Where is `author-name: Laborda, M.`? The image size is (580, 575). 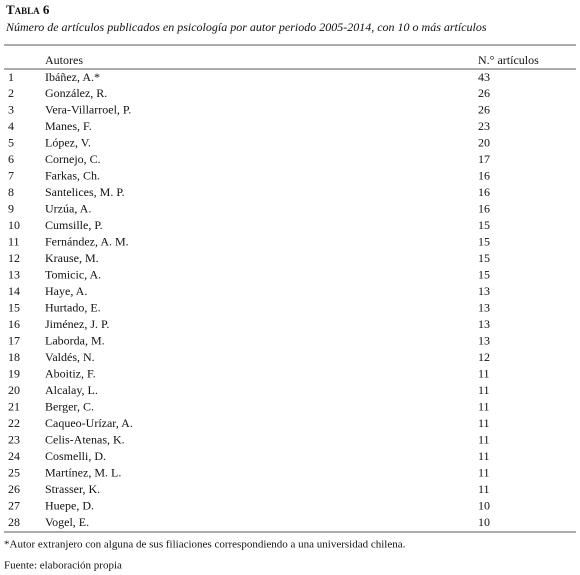 author-name: Laborda, M. is located at coordinates (75, 340).